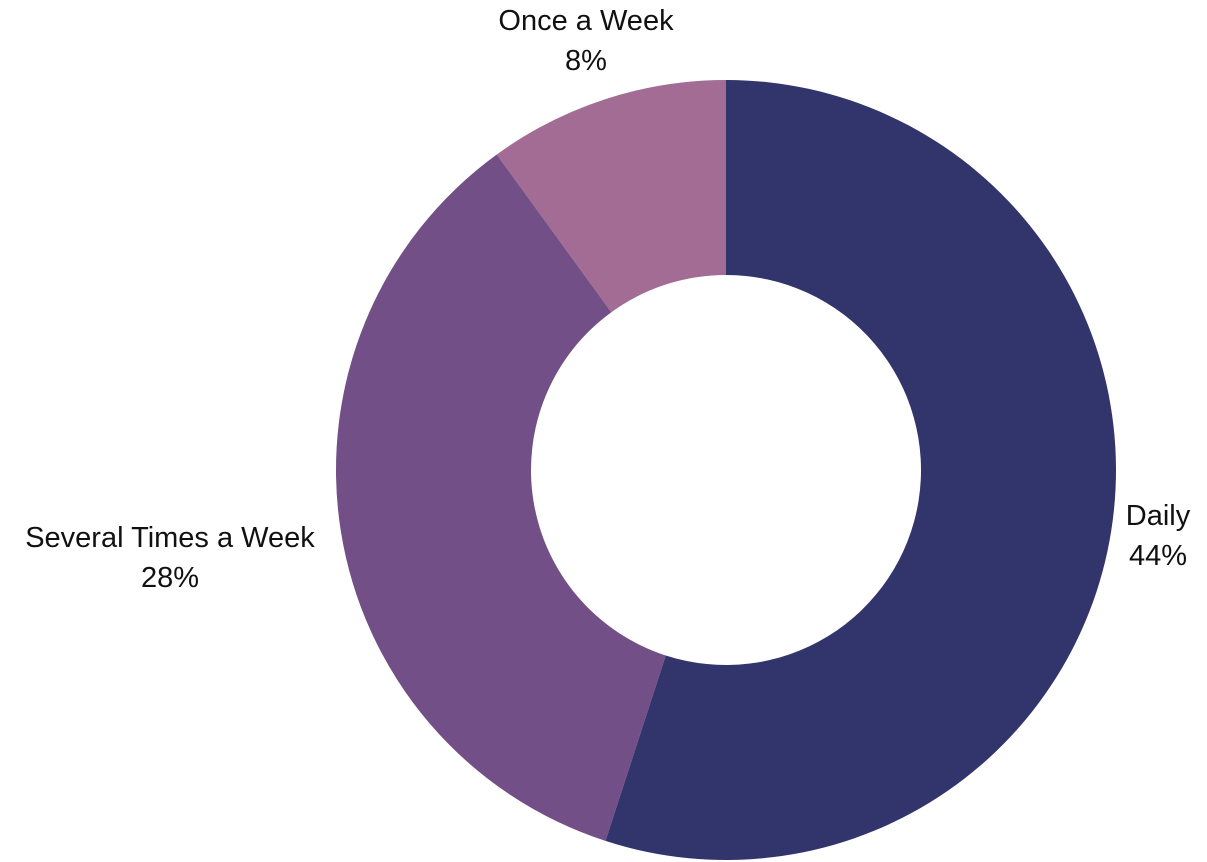 Image resolution: width=1207 pixels, height=862 pixels. Describe the element at coordinates (611, 196) in the screenshot. I see `slice-once-a-week` at that location.